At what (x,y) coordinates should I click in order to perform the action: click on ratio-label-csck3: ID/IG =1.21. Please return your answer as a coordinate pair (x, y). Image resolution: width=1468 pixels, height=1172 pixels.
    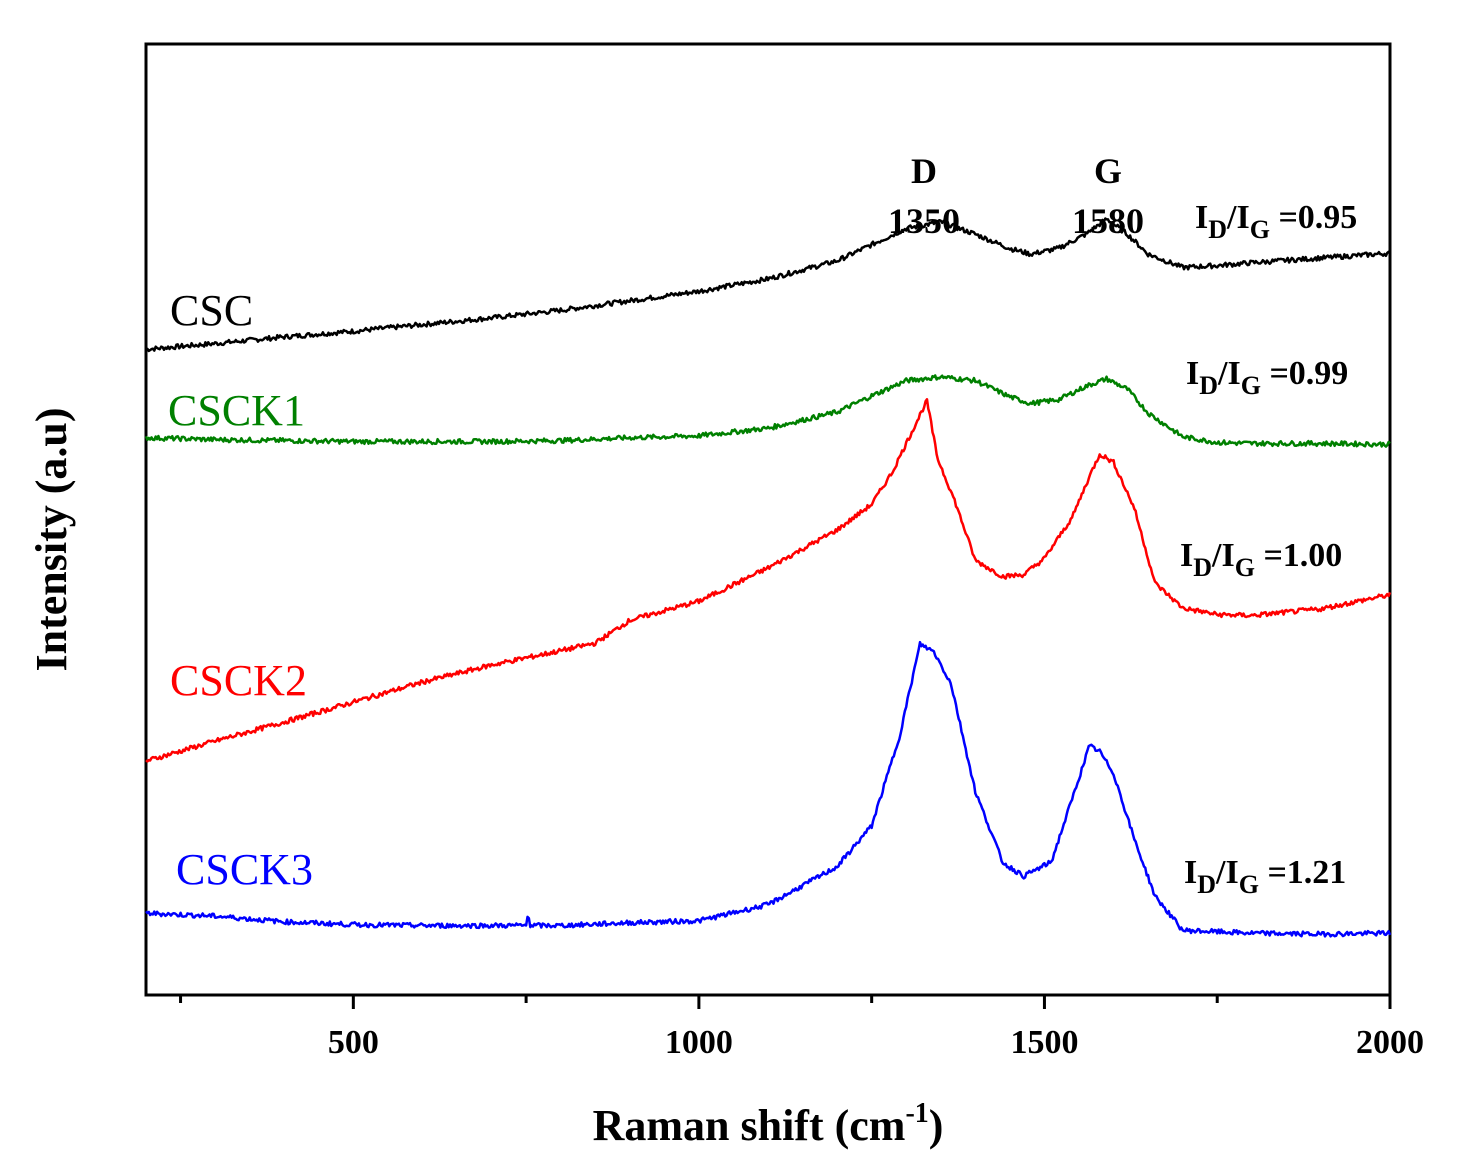
    Looking at the image, I should click on (1265, 876).